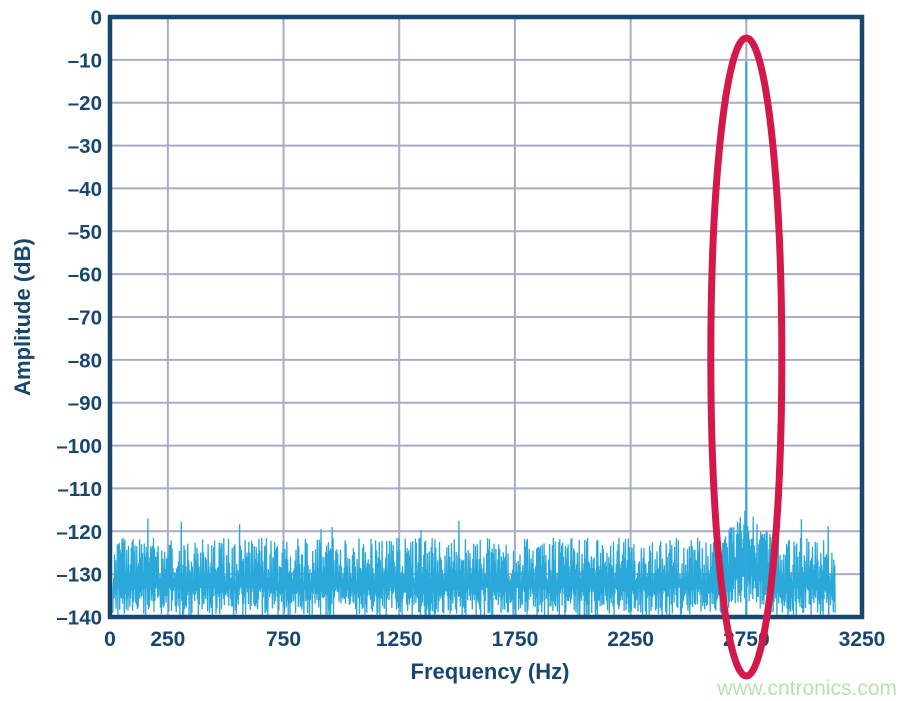  I want to click on noise-floor-polyline, so click(474, 563).